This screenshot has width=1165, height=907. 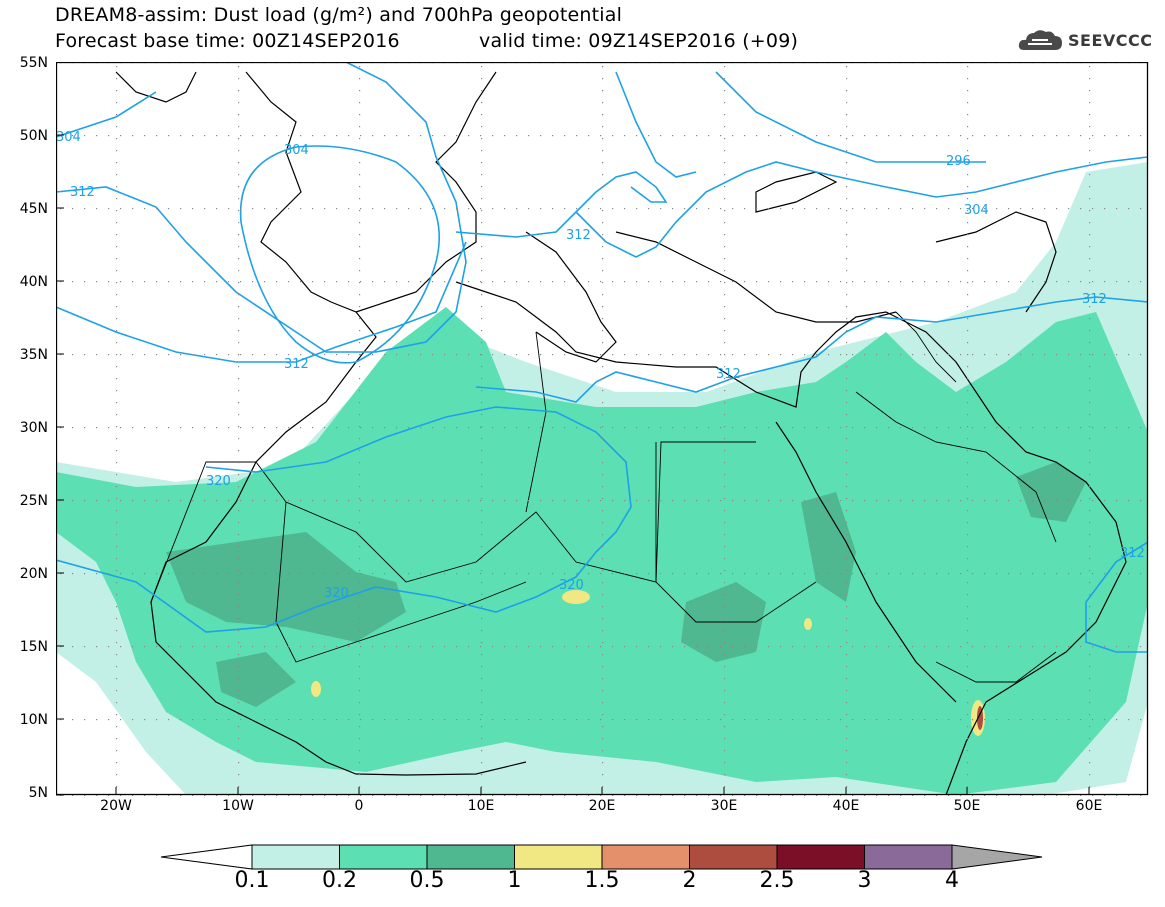 What do you see at coordinates (689, 880) in the screenshot?
I see `colorbar-label: 2` at bounding box center [689, 880].